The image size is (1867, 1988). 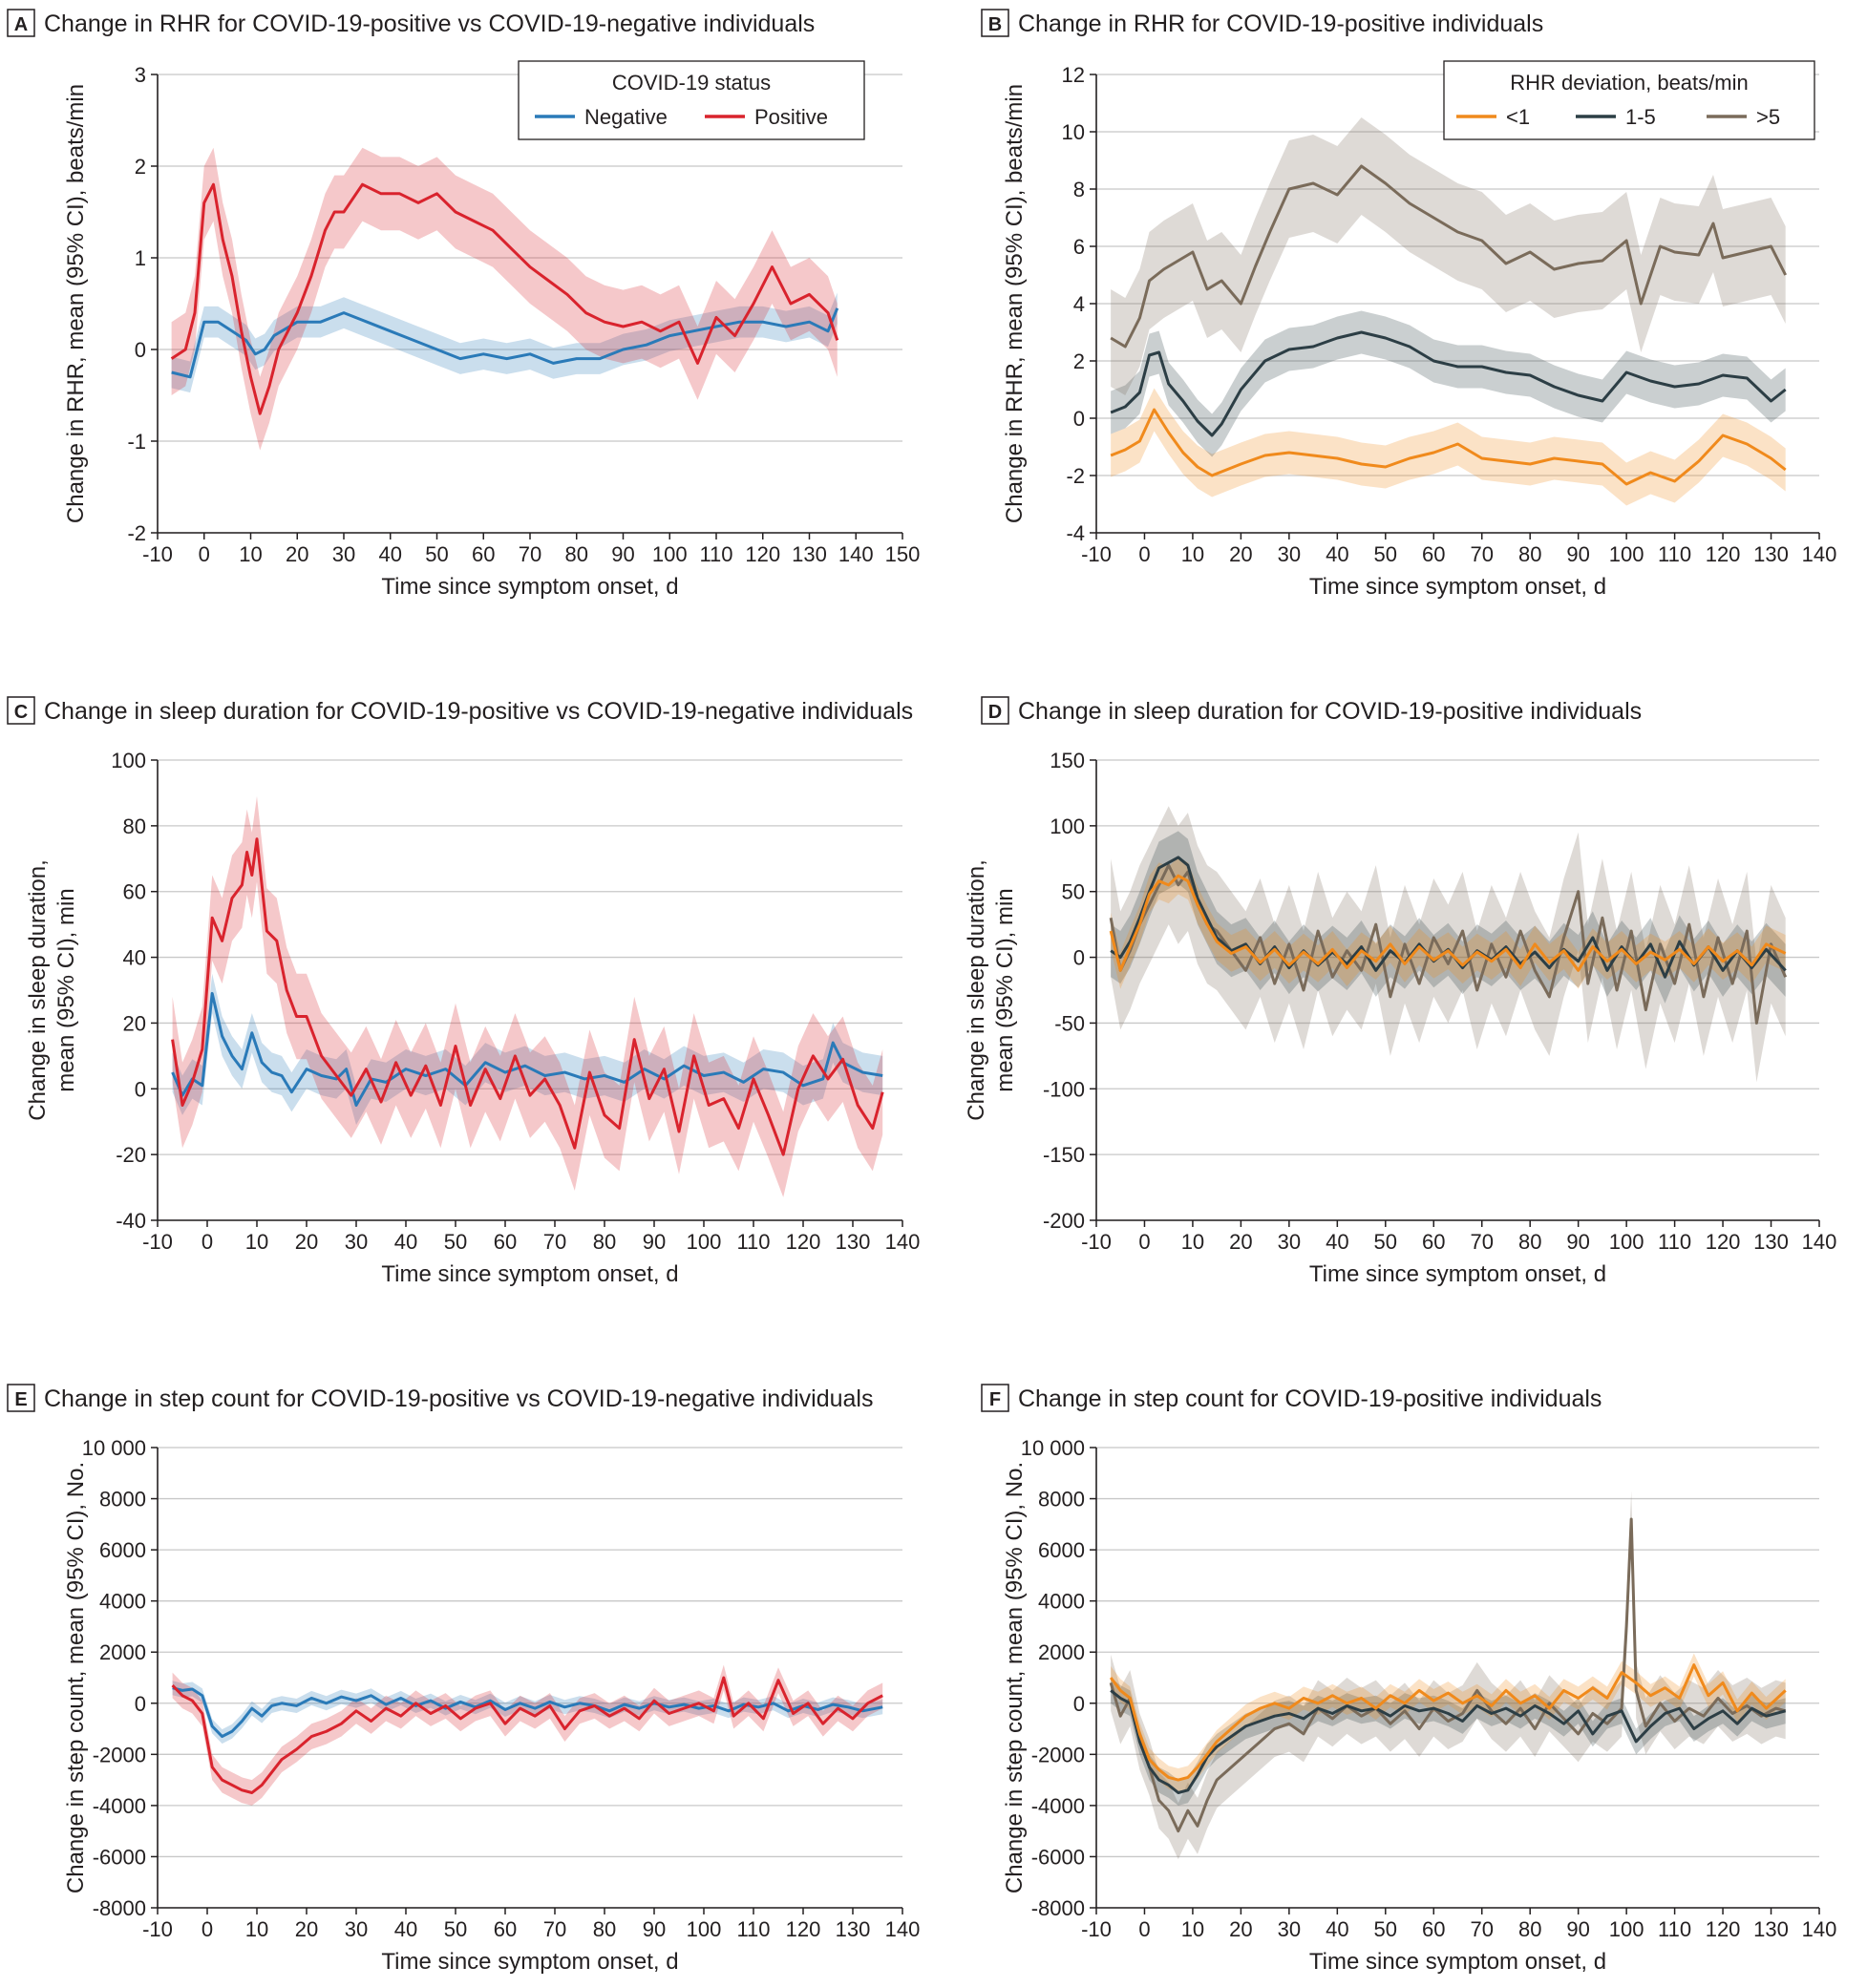 What do you see at coordinates (1075, 476) in the screenshot?
I see `y-tick-label: -2` at bounding box center [1075, 476].